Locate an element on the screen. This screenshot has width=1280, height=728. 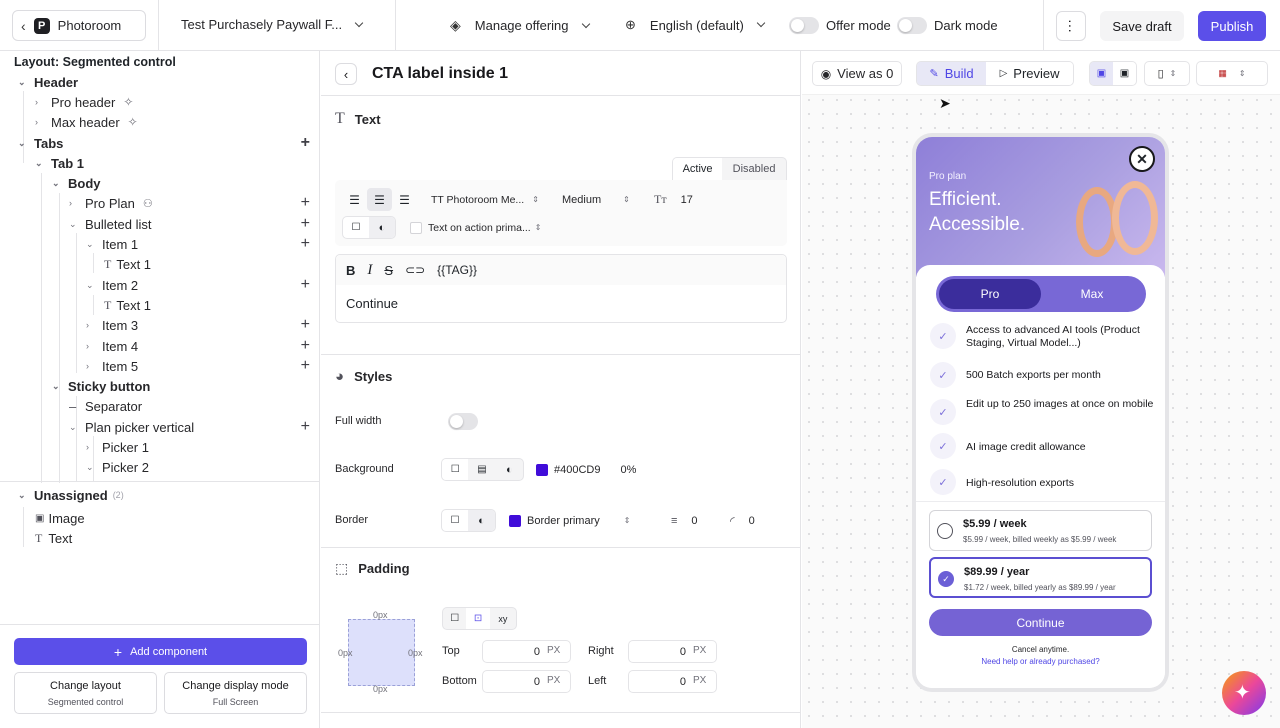
tree-item-image: ▣ Image is located at coordinates (60, 518).